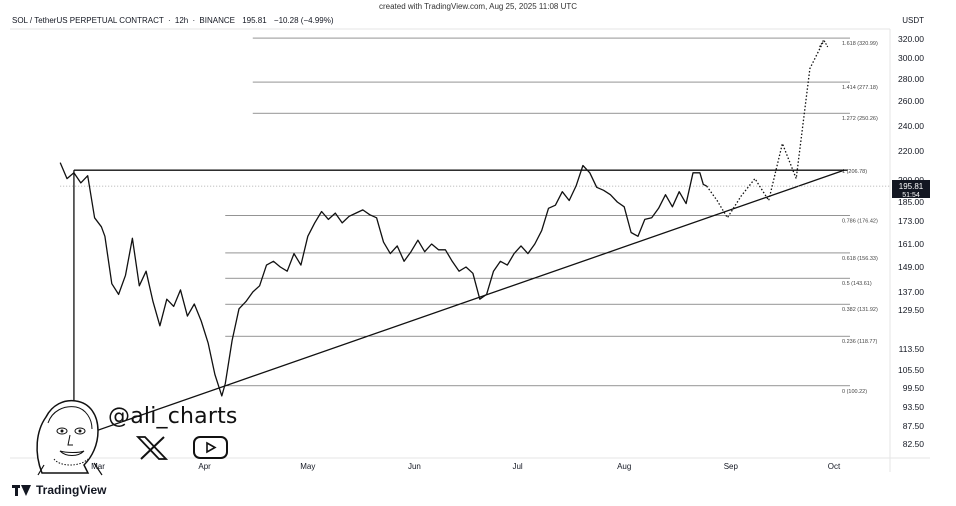 This screenshot has height=506, width=956. Describe the element at coordinates (911, 202) in the screenshot. I see `price-tick-label: 185.00` at that location.